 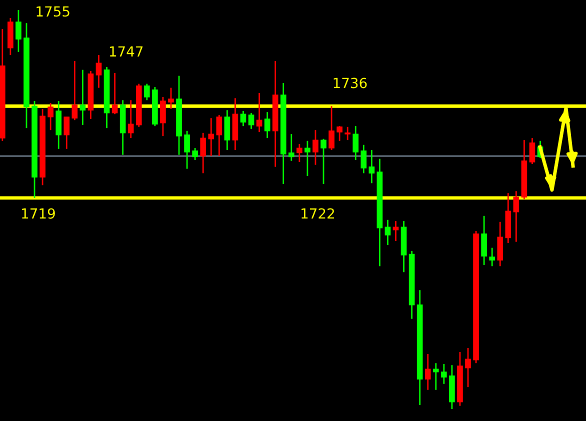 What do you see at coordinates (126, 51) in the screenshot?
I see `annotation: 1747` at bounding box center [126, 51].